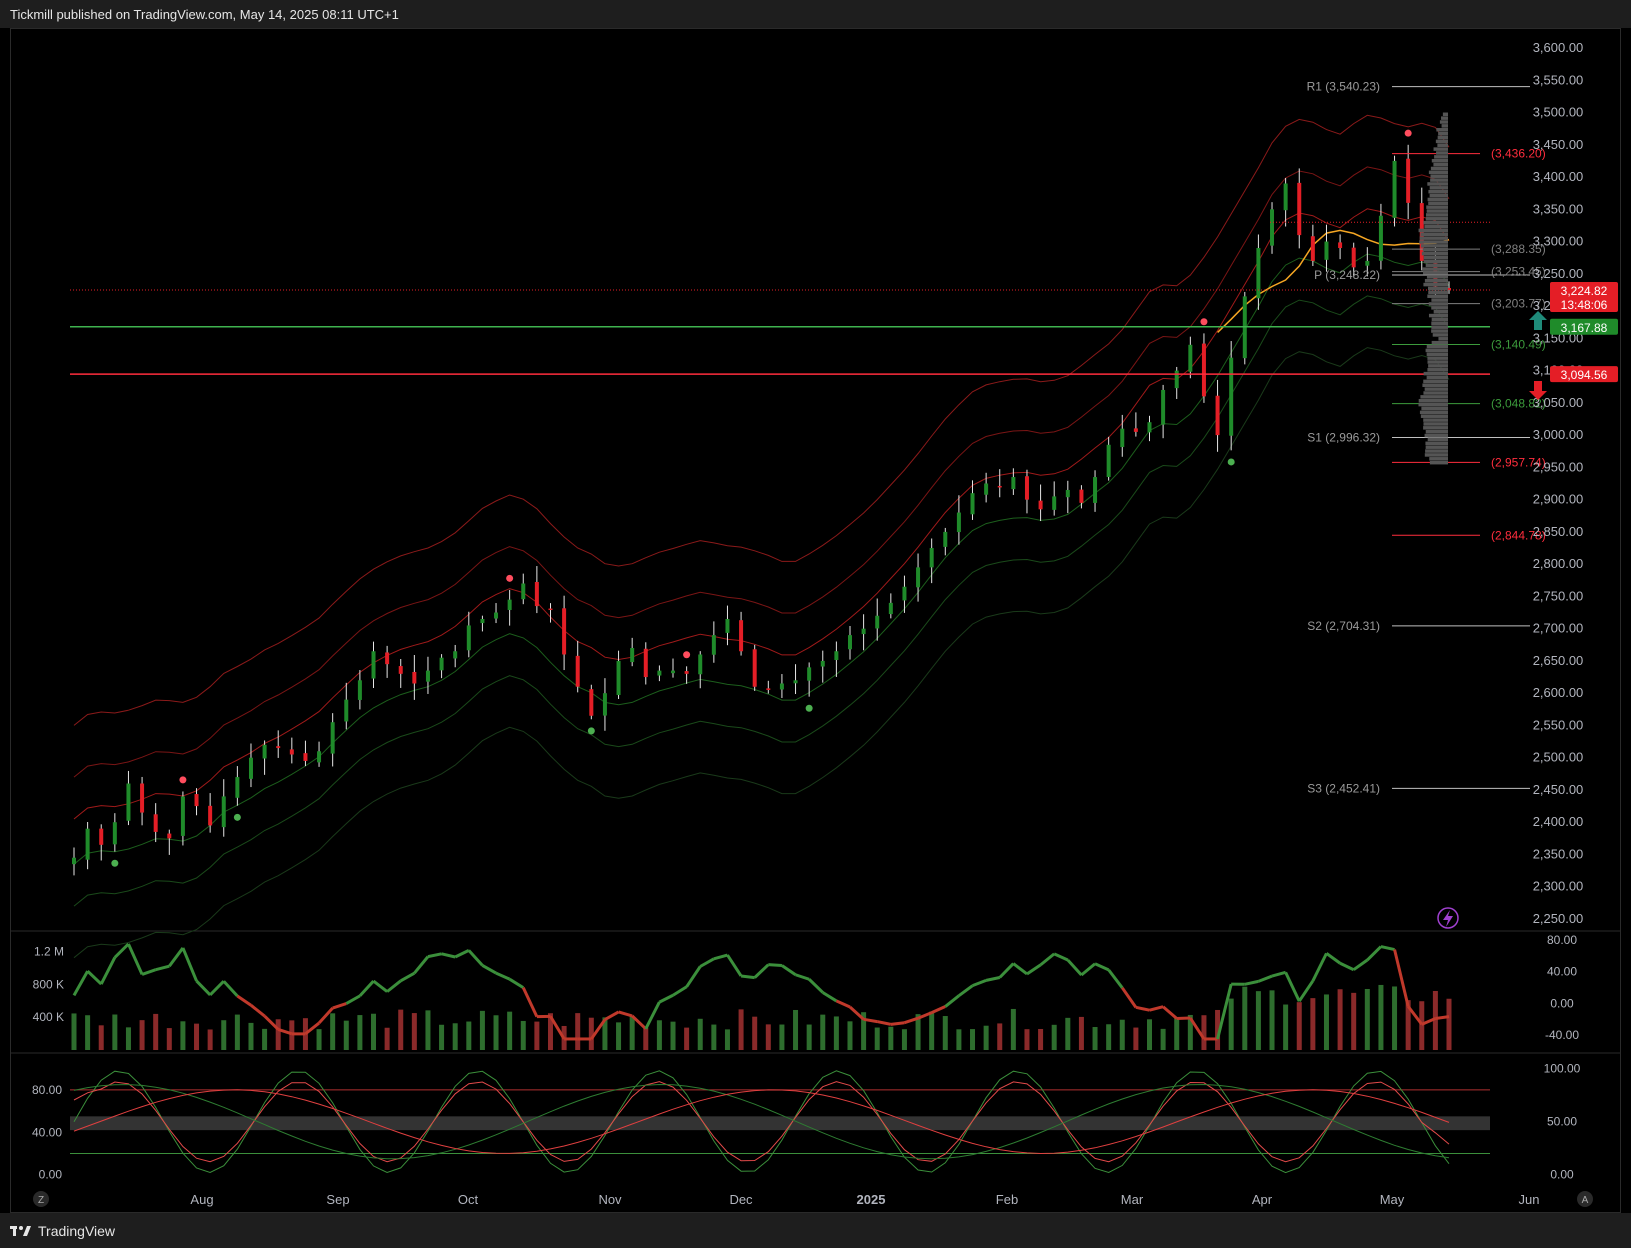  I want to click on x-tick-label: Oct, so click(468, 1199).